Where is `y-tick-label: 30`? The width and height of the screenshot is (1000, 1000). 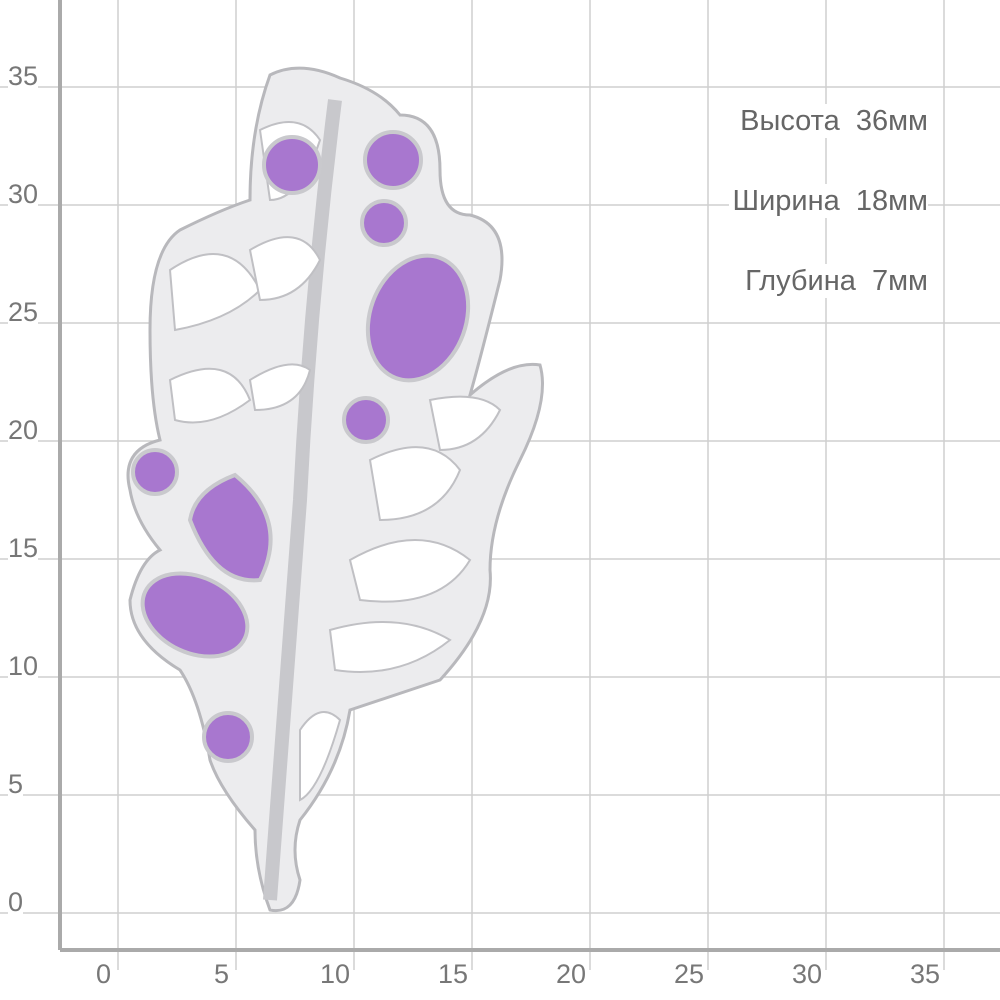 y-tick-label: 30 is located at coordinates (23, 194).